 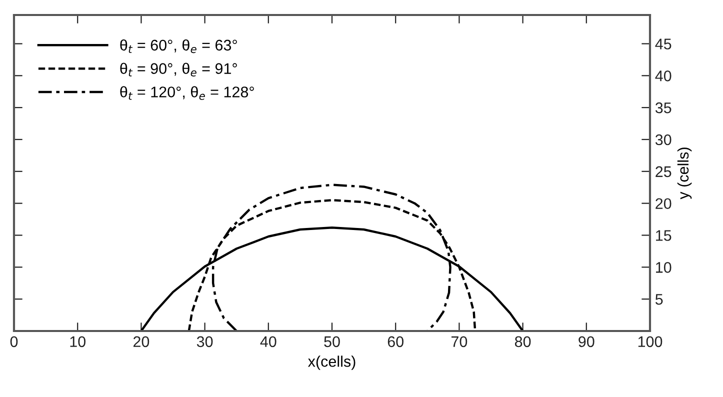 What do you see at coordinates (204, 342) in the screenshot?
I see `x-tick-label: 30` at bounding box center [204, 342].